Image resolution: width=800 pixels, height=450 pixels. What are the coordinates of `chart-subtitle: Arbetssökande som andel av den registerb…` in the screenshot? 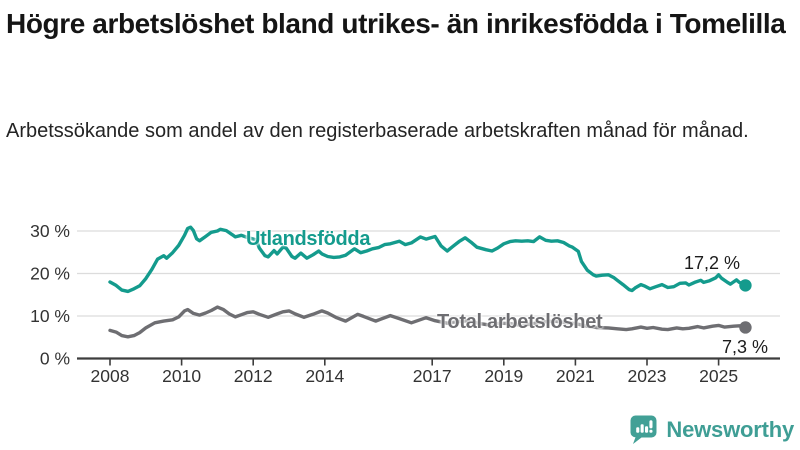 It's located at (377, 131).